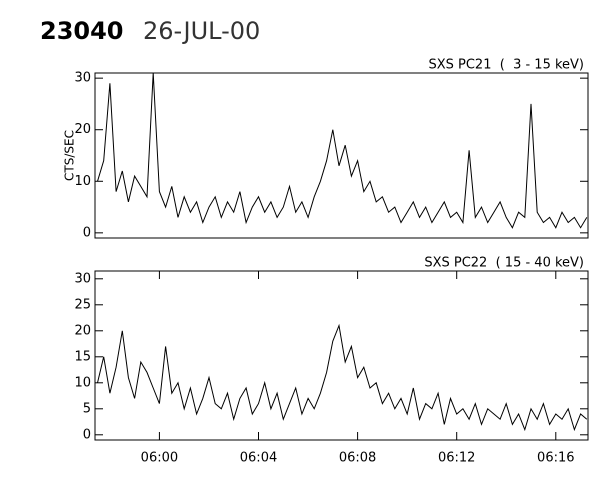  Describe the element at coordinates (82, 304) in the screenshot. I see `y-tick-label: 25` at that location.